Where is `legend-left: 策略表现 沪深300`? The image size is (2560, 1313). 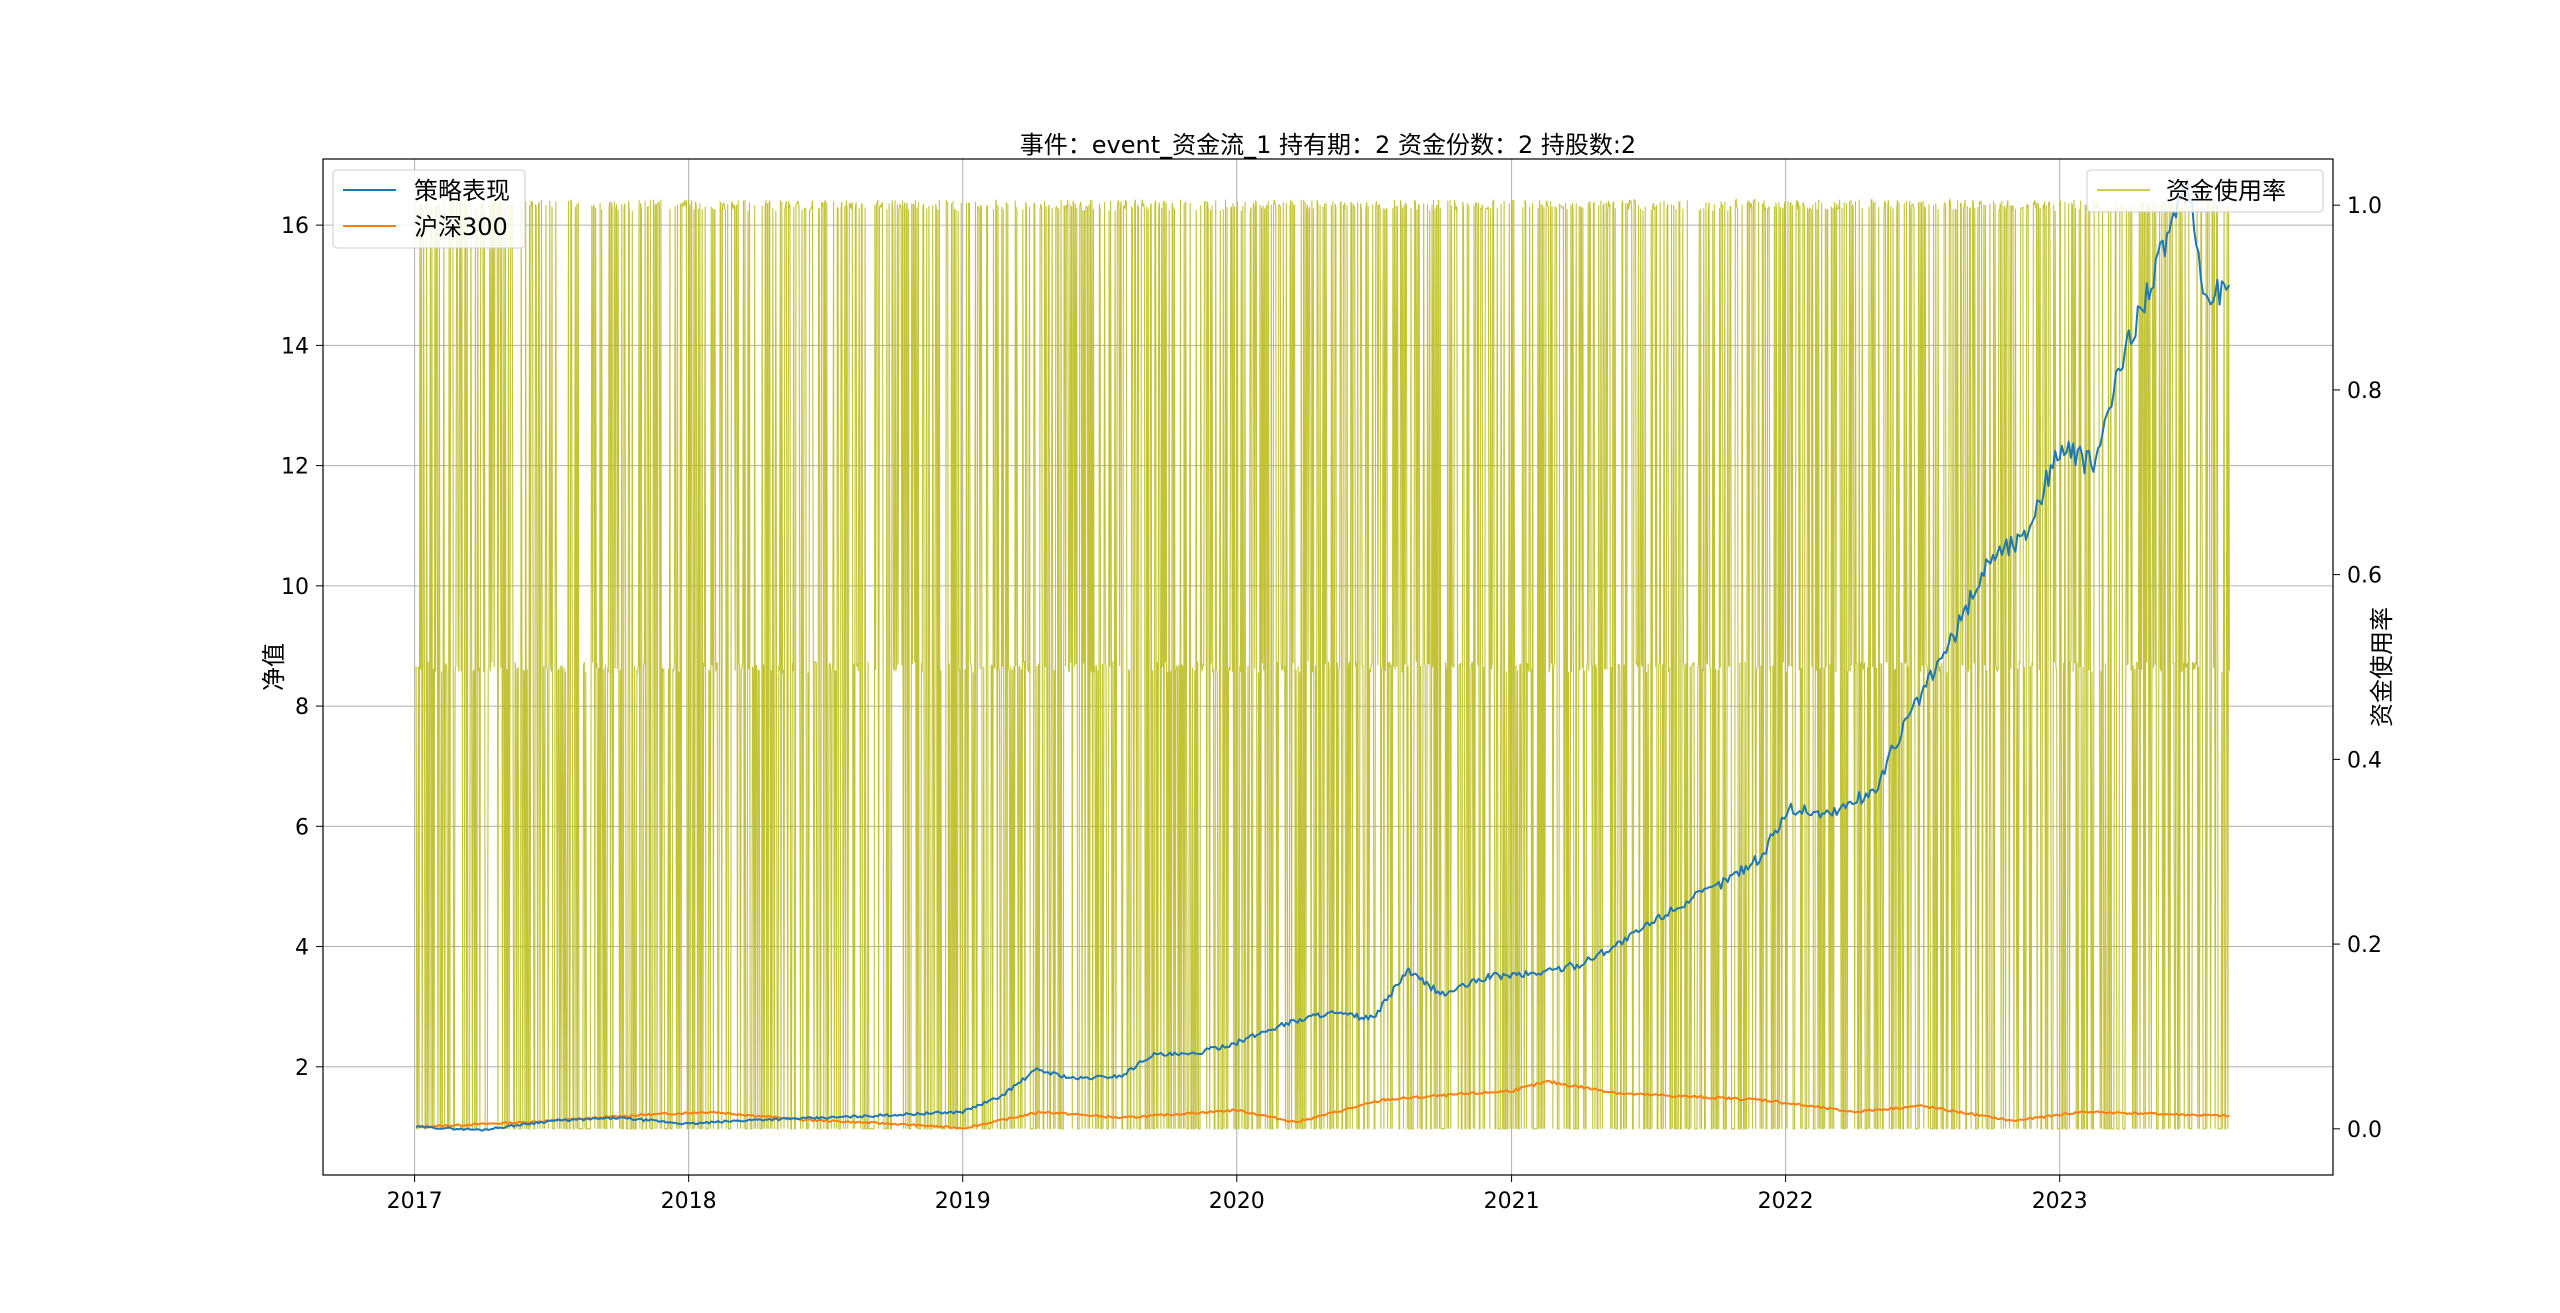 legend-left: 策略表现 沪深300 is located at coordinates (429, 209).